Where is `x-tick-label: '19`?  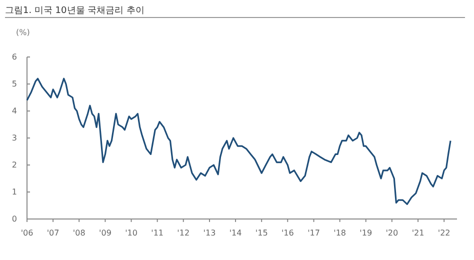 x-tick-label: '19 is located at coordinates (366, 233).